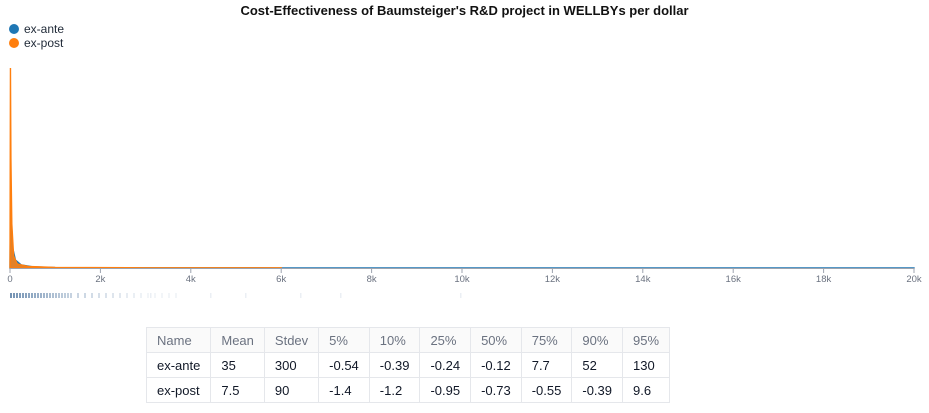 This screenshot has height=413, width=929. I want to click on x-tick-label: 0, so click(9, 279).